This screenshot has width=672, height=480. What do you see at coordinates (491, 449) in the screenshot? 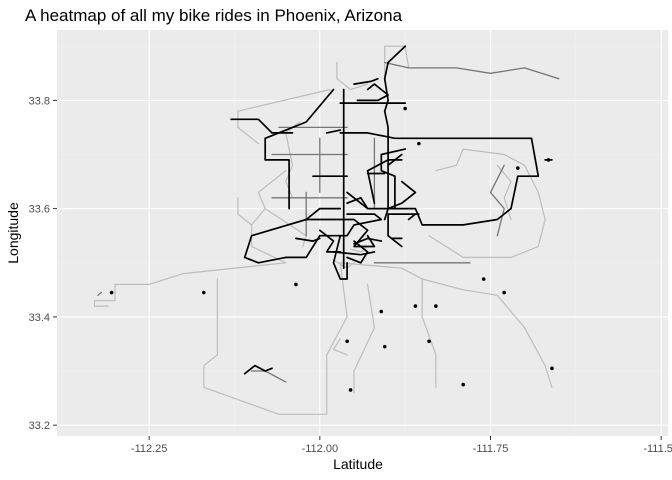
I see `x-tick-label: -111.75` at bounding box center [491, 449].